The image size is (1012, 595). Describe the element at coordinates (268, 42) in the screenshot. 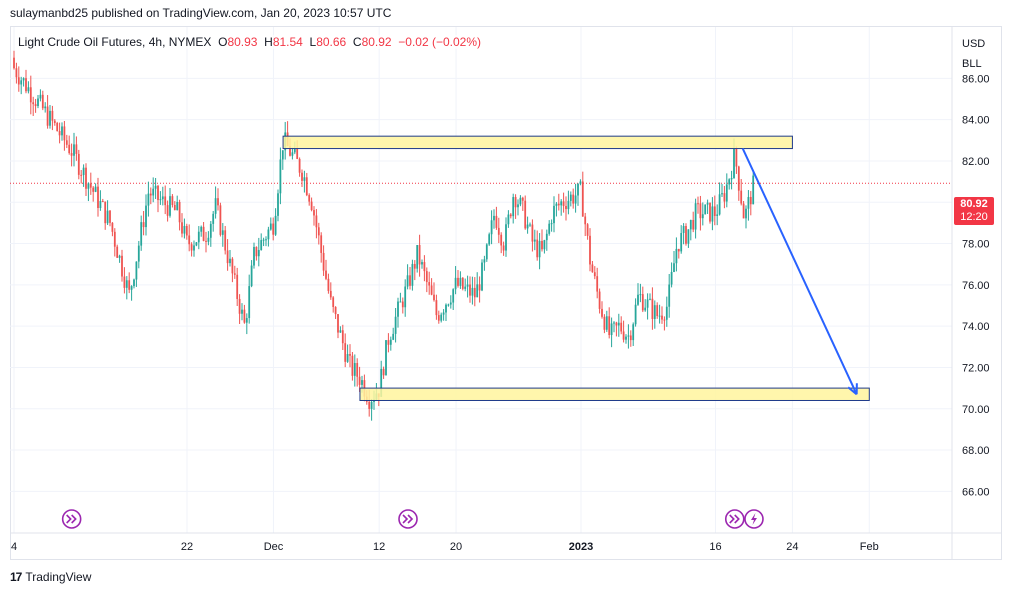

I see `legend-high-label: H` at that location.